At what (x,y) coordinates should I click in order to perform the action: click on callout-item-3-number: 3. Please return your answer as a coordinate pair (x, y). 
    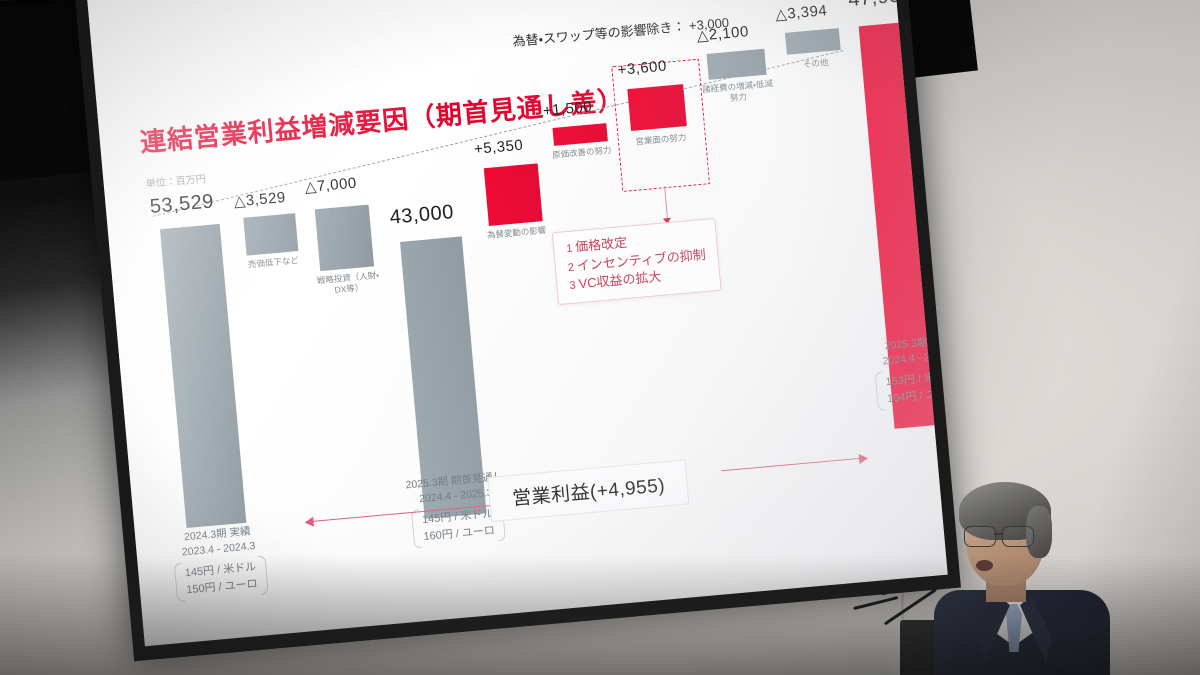
    Looking at the image, I should click on (573, 286).